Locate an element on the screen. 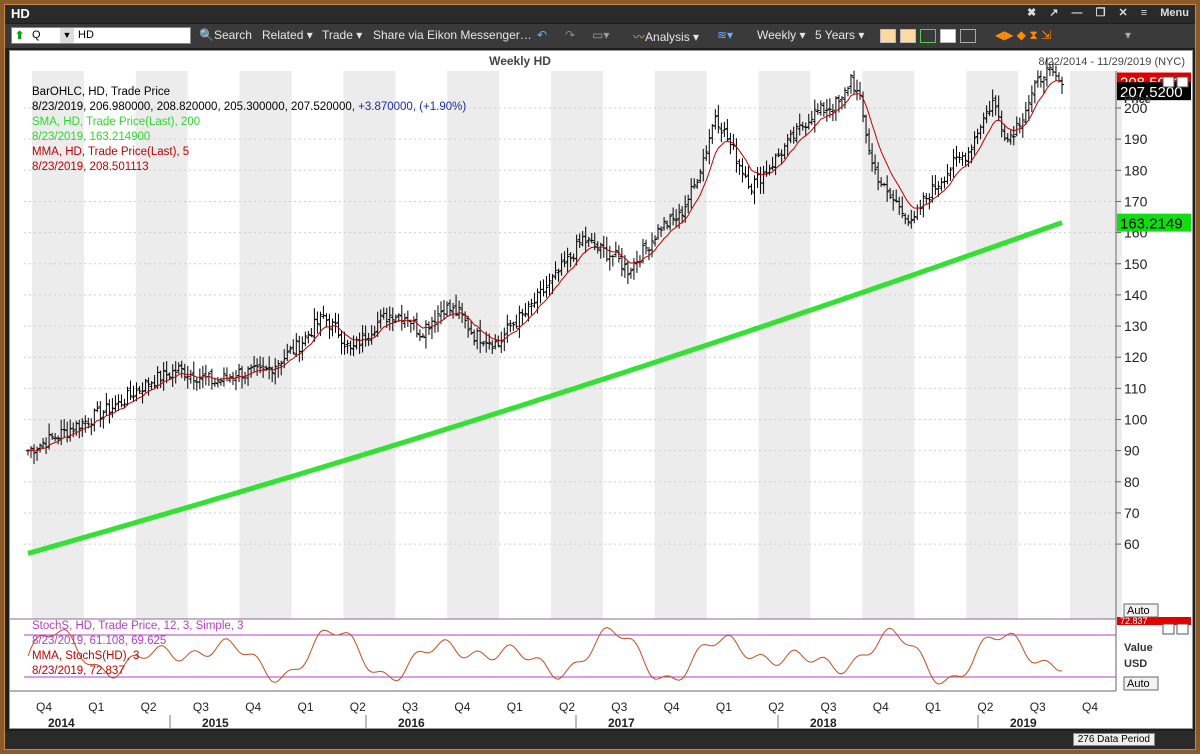 The height and width of the screenshot is (754, 1200). lower-panel-close-icon is located at coordinates (1182, 629).